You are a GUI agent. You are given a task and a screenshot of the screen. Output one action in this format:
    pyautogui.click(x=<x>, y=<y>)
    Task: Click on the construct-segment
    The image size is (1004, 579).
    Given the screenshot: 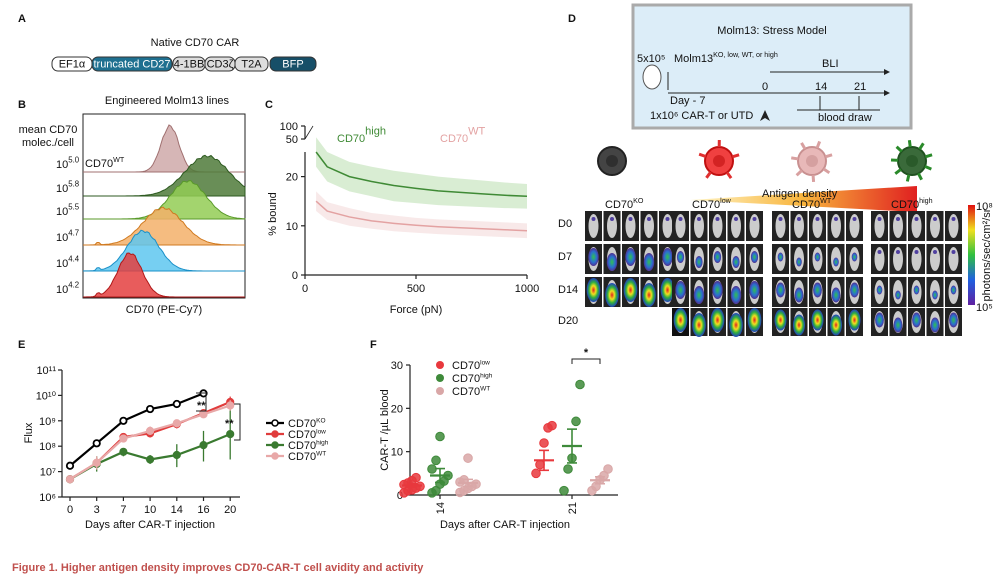 What is the action you would take?
    pyautogui.click(x=293, y=64)
    